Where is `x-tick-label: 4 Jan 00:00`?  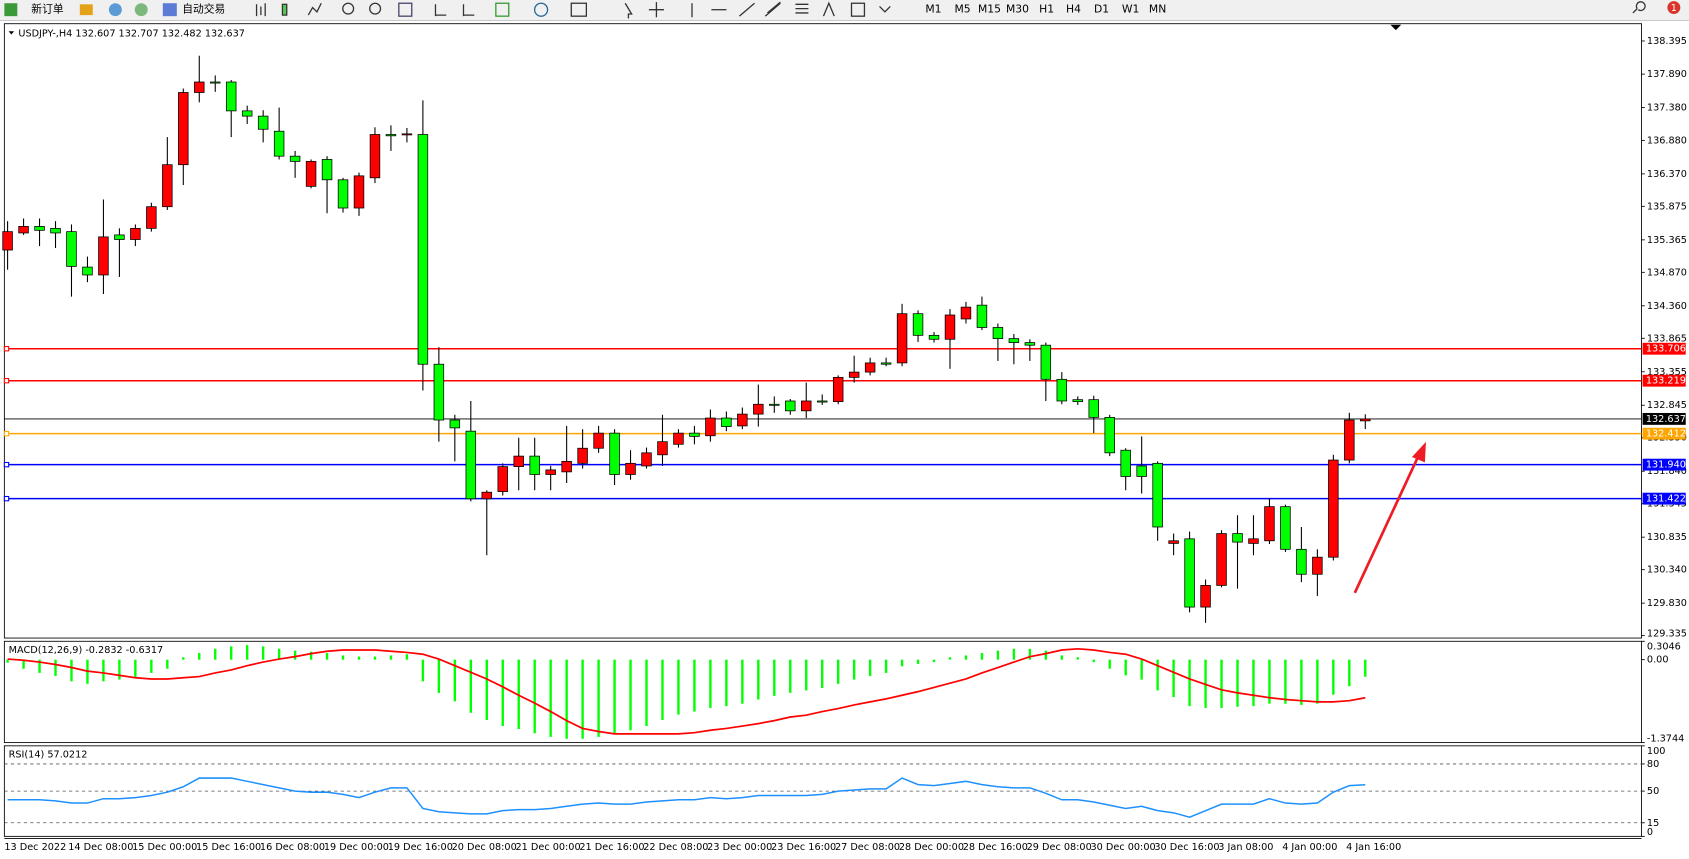 x-tick-label: 4 Jan 00:00 is located at coordinates (1309, 847).